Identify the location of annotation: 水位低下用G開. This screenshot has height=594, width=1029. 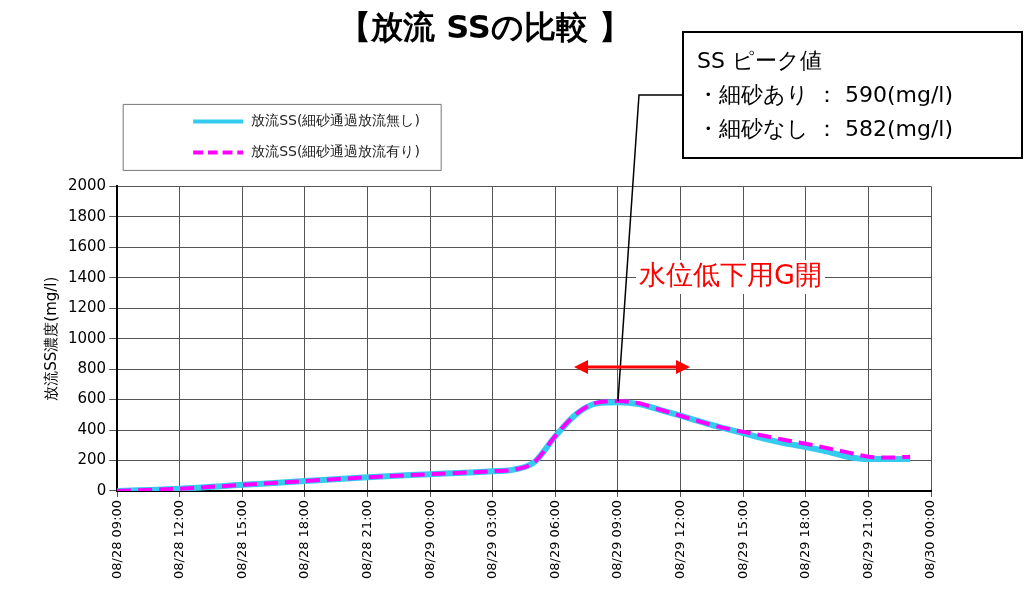
(730, 275).